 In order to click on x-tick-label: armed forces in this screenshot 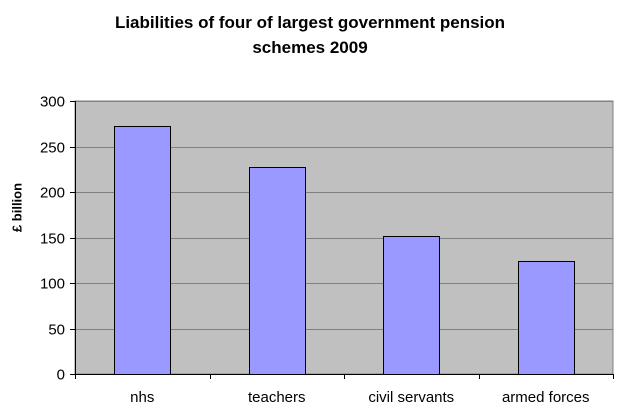, I will do `click(546, 397)`.